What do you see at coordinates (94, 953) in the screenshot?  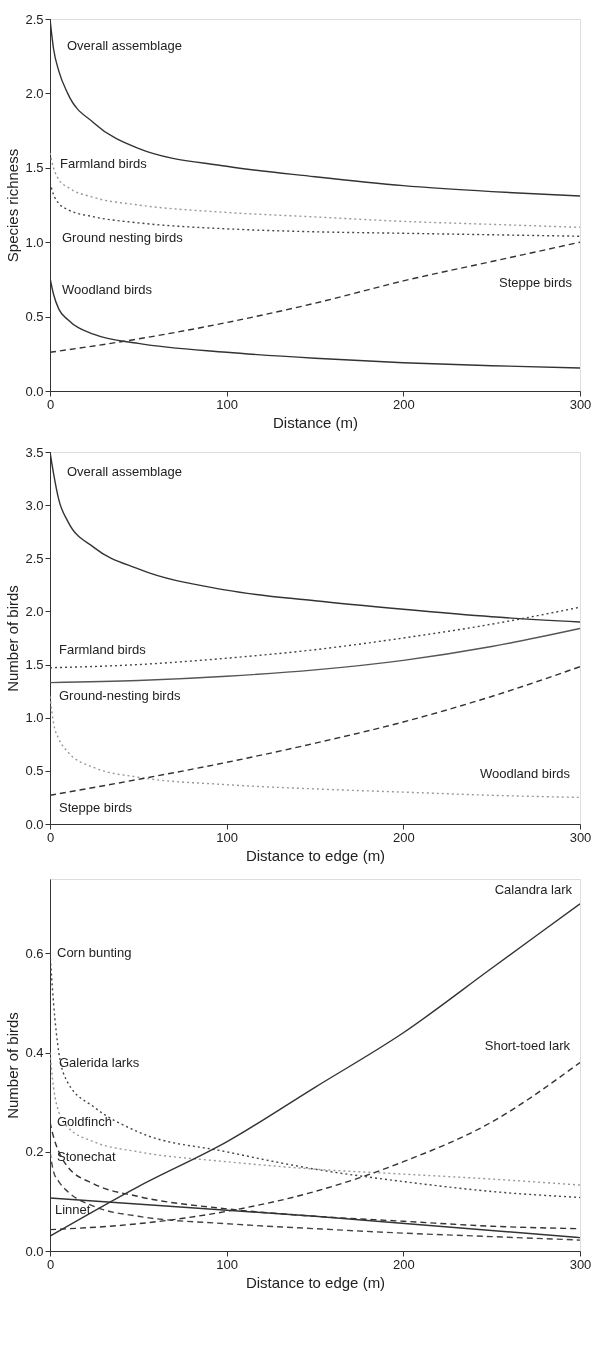 I see `series-label: Corn bunting` at bounding box center [94, 953].